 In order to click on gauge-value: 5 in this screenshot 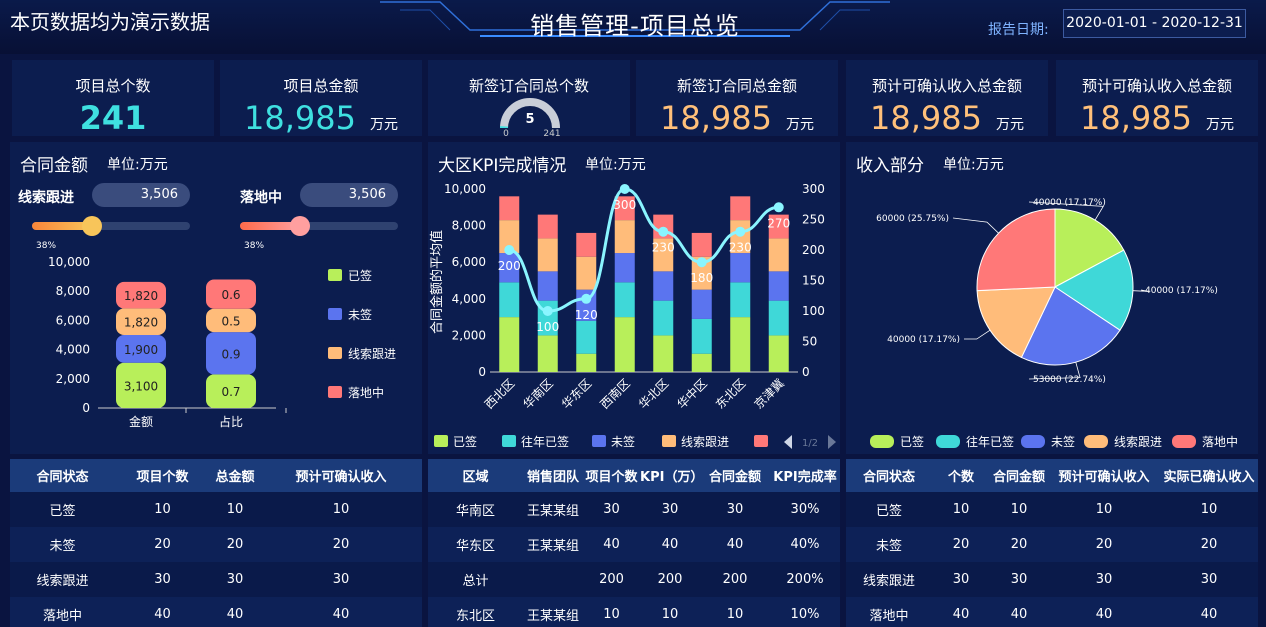, I will do `click(529, 119)`.